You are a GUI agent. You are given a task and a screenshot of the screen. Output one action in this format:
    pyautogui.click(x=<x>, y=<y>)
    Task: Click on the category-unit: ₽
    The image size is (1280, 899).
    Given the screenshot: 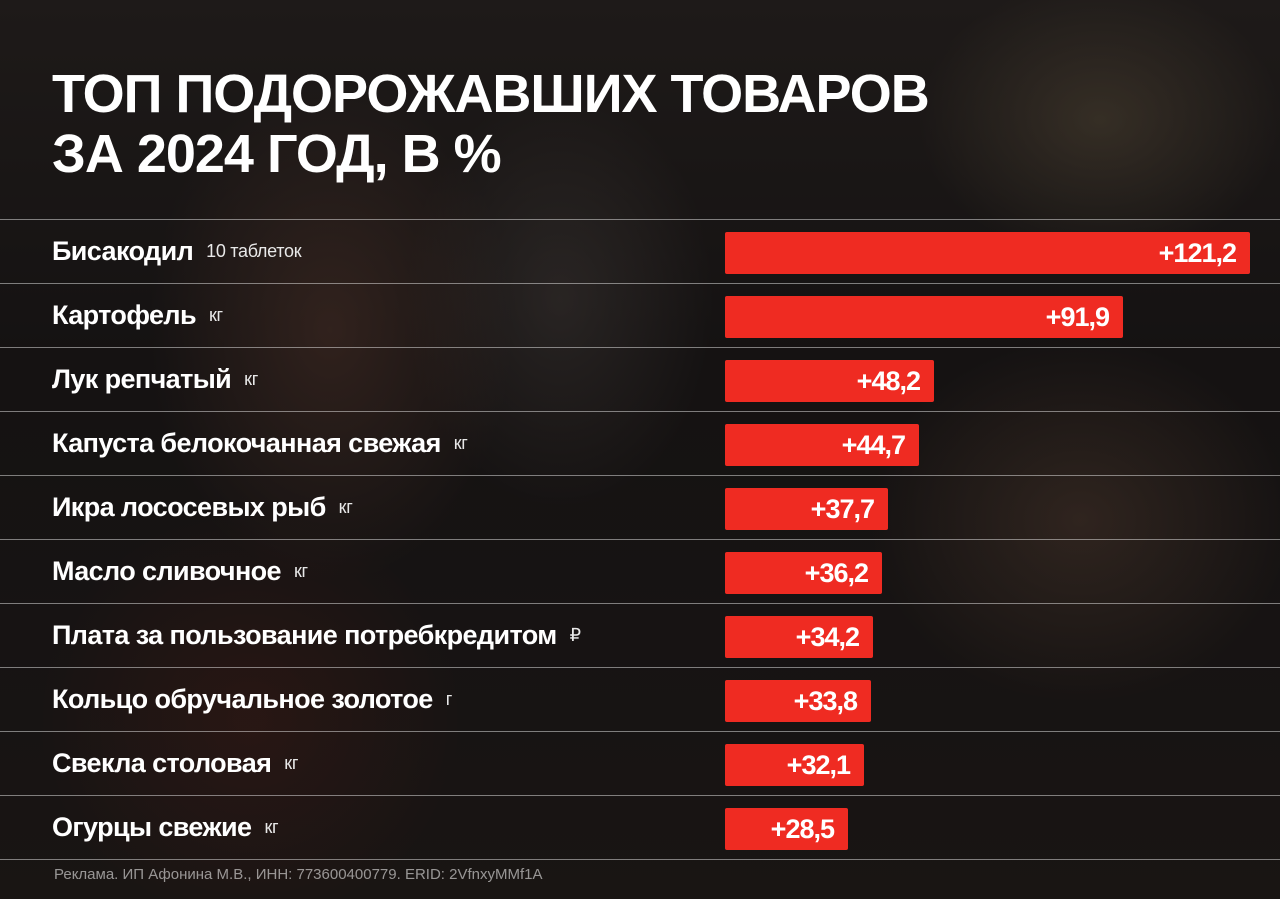 What is the action you would take?
    pyautogui.click(x=575, y=635)
    